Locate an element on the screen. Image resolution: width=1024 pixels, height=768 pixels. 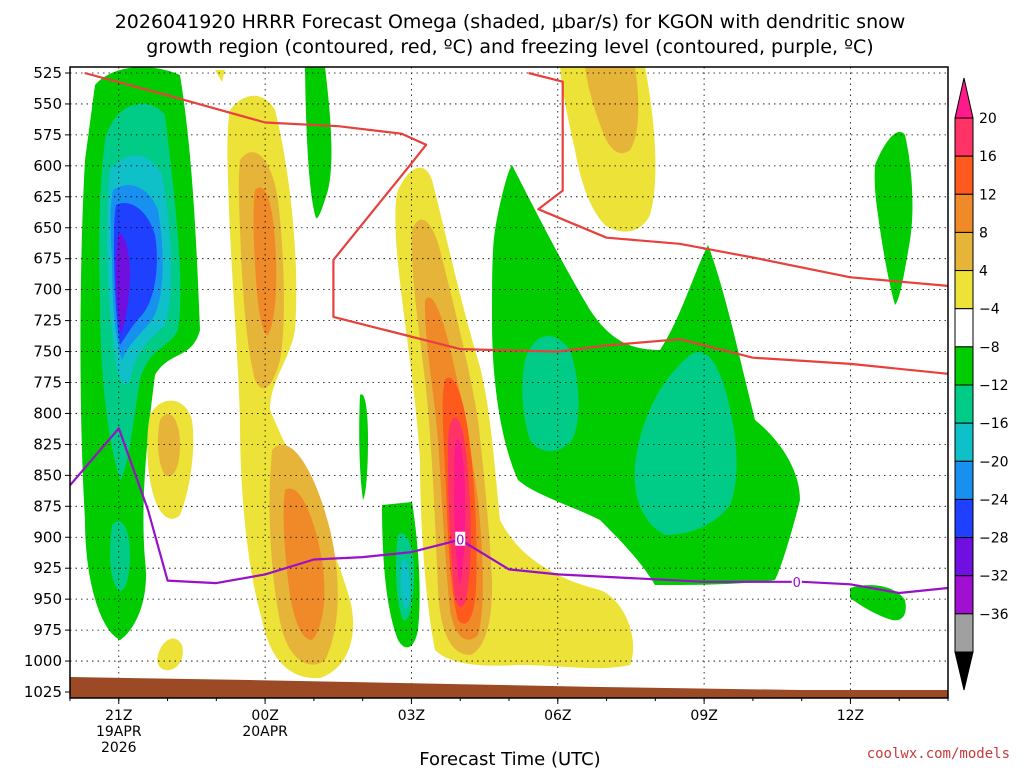
colorbar-label: −24 is located at coordinates (994, 500).